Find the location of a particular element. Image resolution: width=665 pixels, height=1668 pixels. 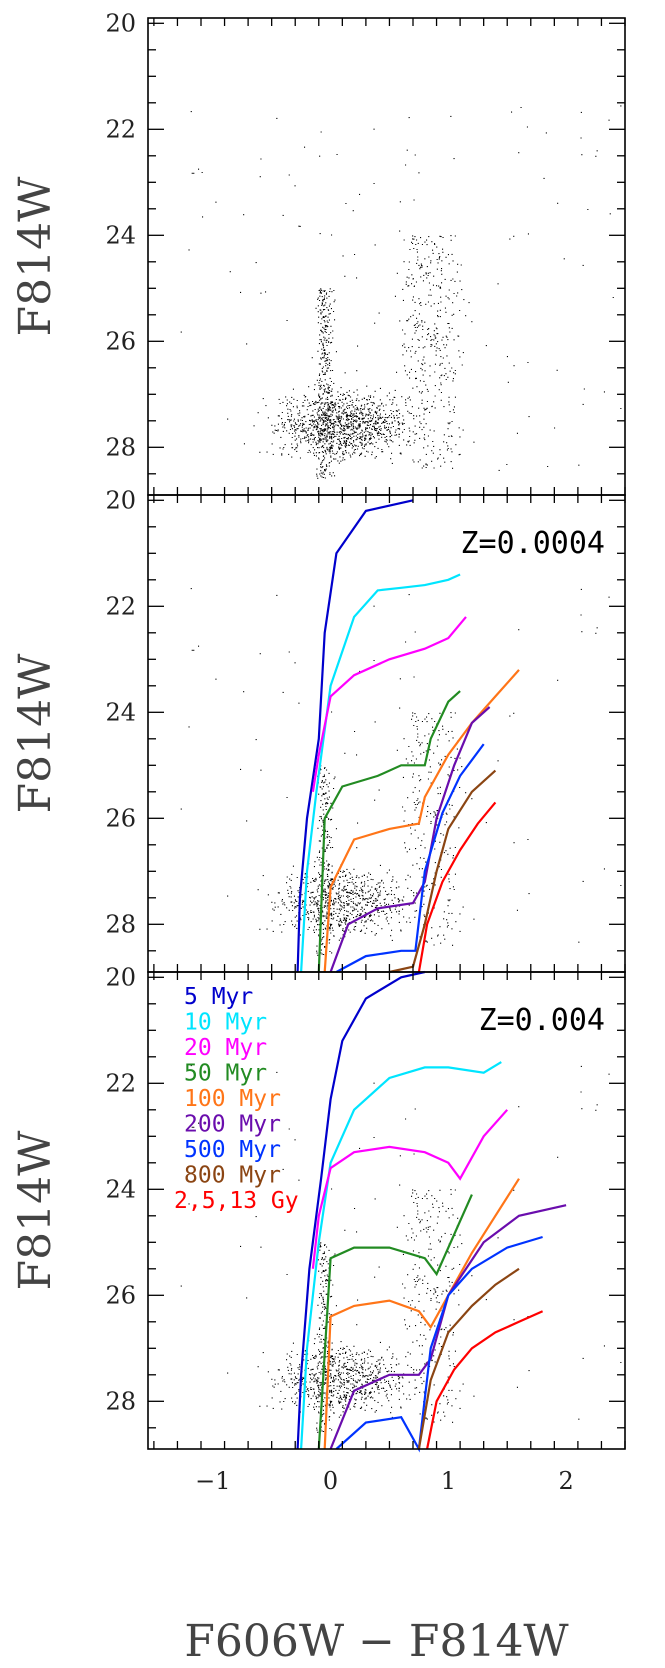

legend-entry: 20 Myr is located at coordinates (225, 1048).